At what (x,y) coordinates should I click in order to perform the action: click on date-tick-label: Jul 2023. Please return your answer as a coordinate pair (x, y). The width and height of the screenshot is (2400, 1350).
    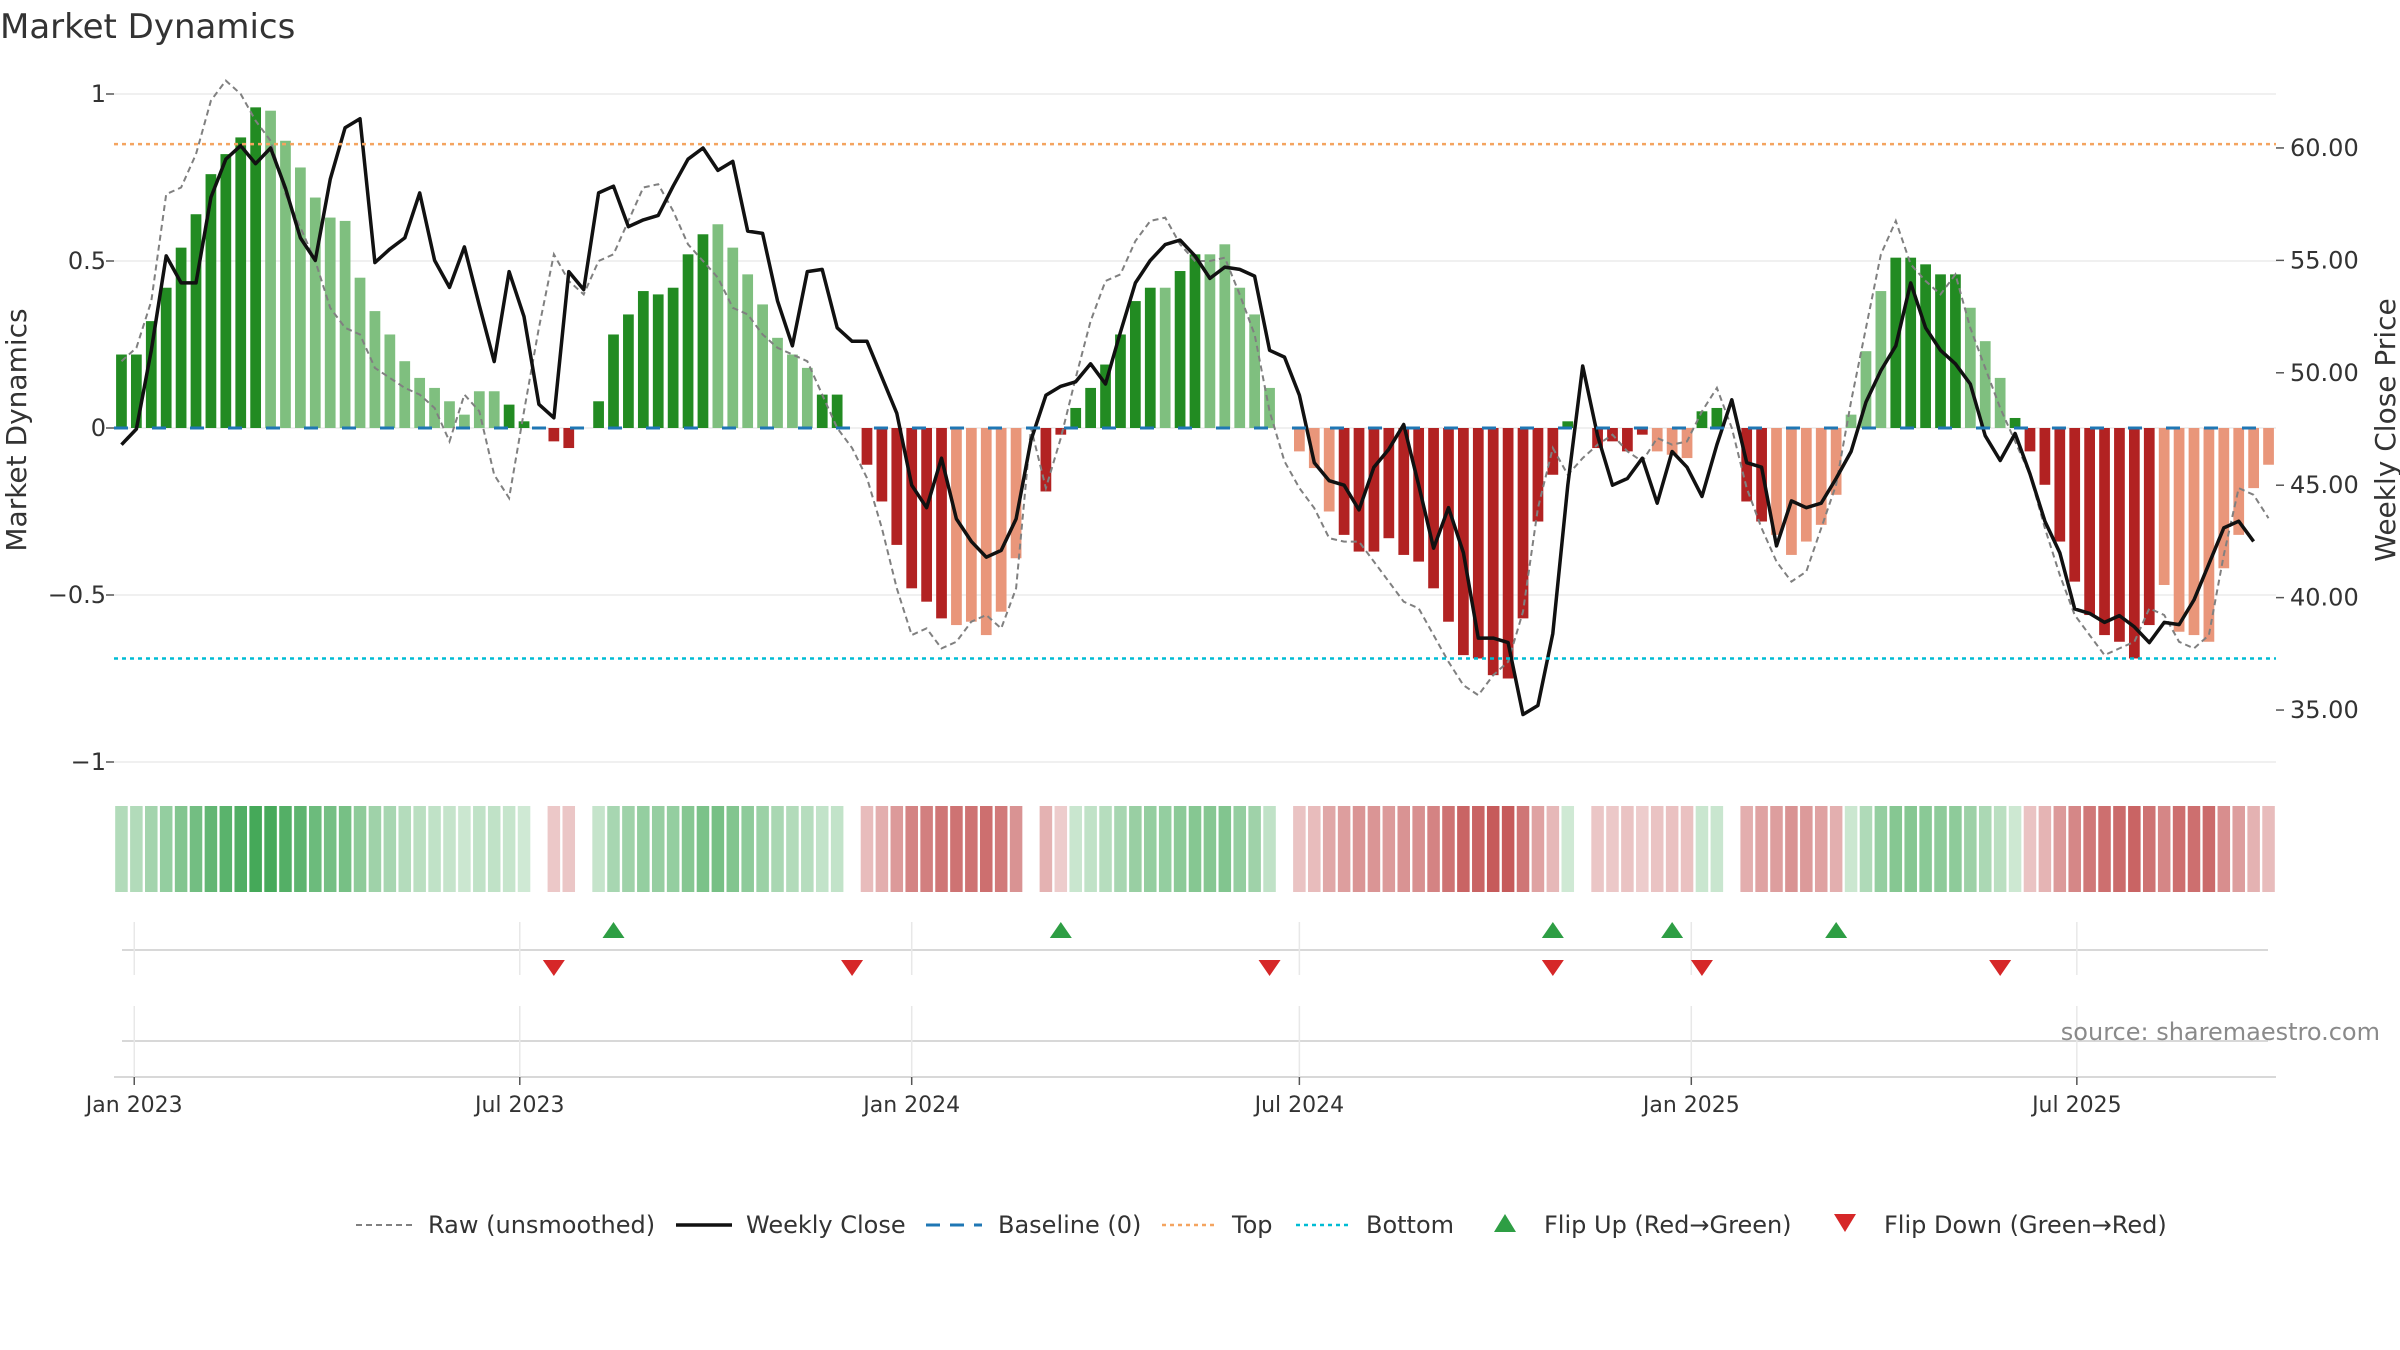
    Looking at the image, I should click on (519, 1105).